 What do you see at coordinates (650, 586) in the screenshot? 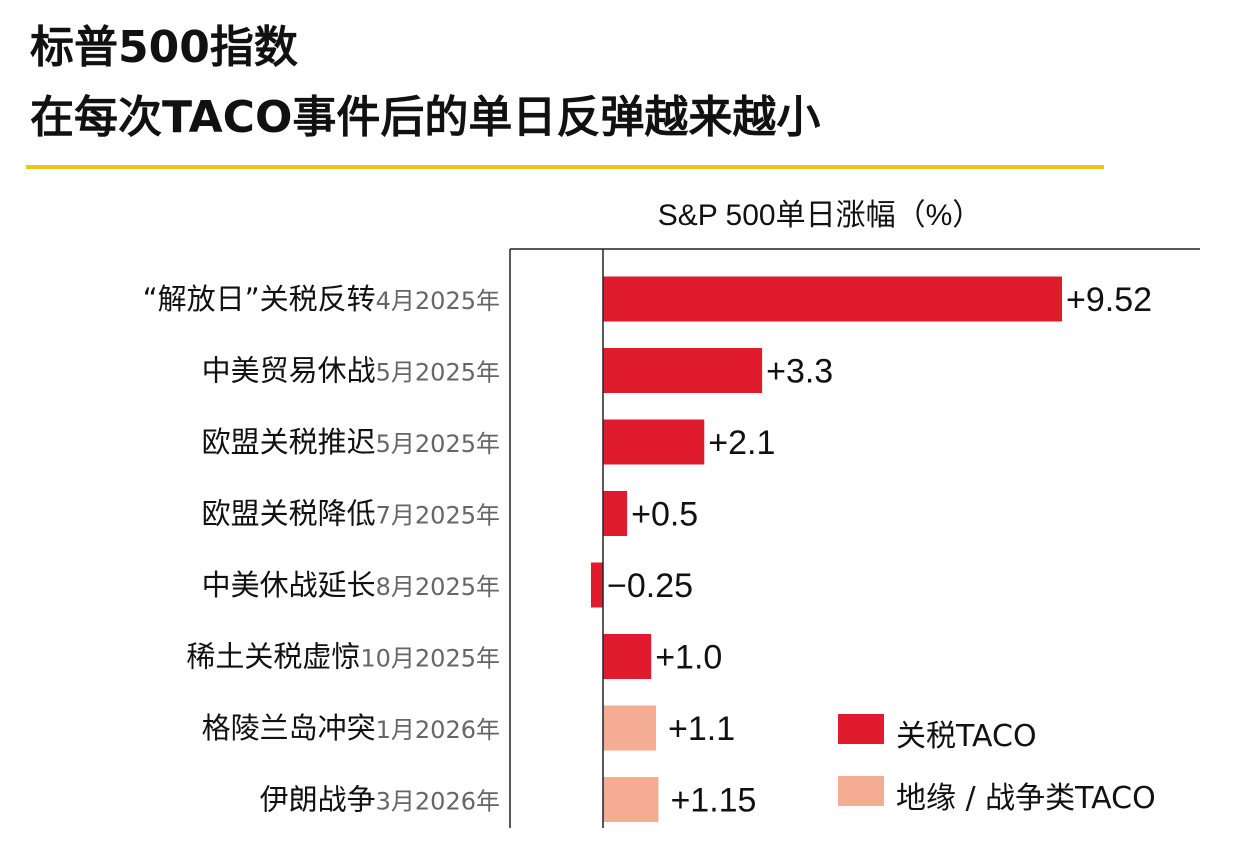
I see `bar-value-label: −0.25` at bounding box center [650, 586].